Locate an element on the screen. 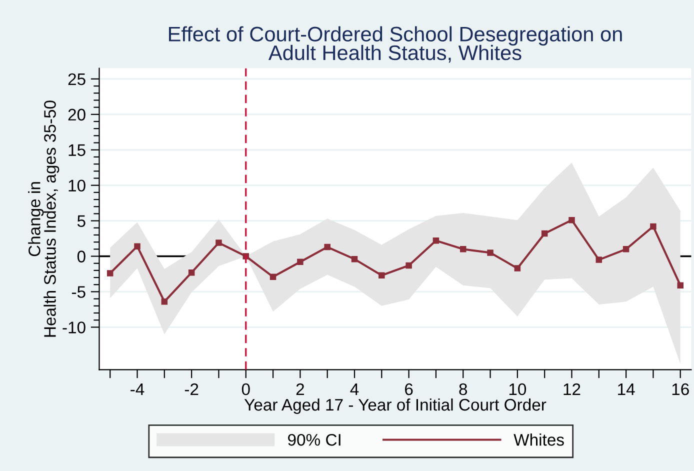 The image size is (694, 471). x-tick-label: 6 is located at coordinates (409, 389).